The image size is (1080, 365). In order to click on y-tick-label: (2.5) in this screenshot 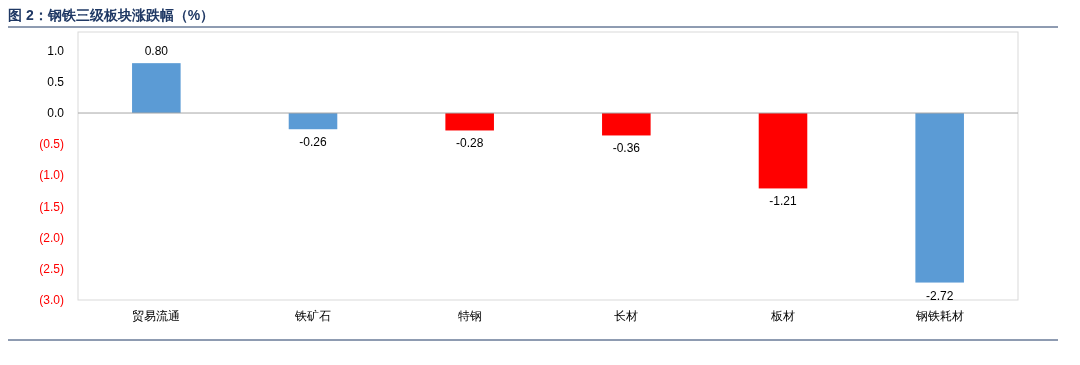, I will do `click(51, 268)`.